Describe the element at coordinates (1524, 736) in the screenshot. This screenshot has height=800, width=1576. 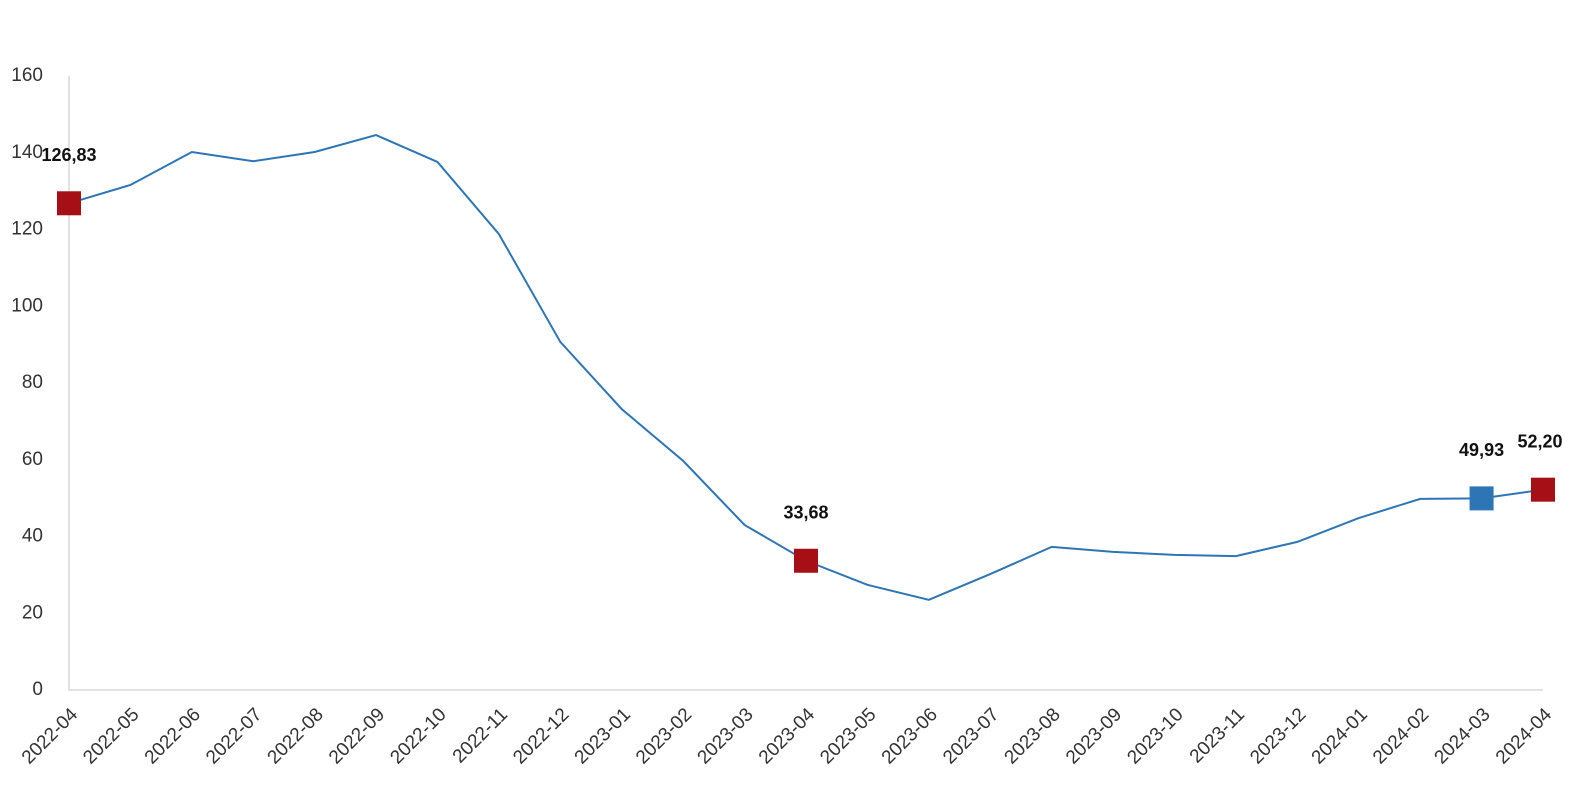
I see `x-tick-label: 2024-04` at that location.